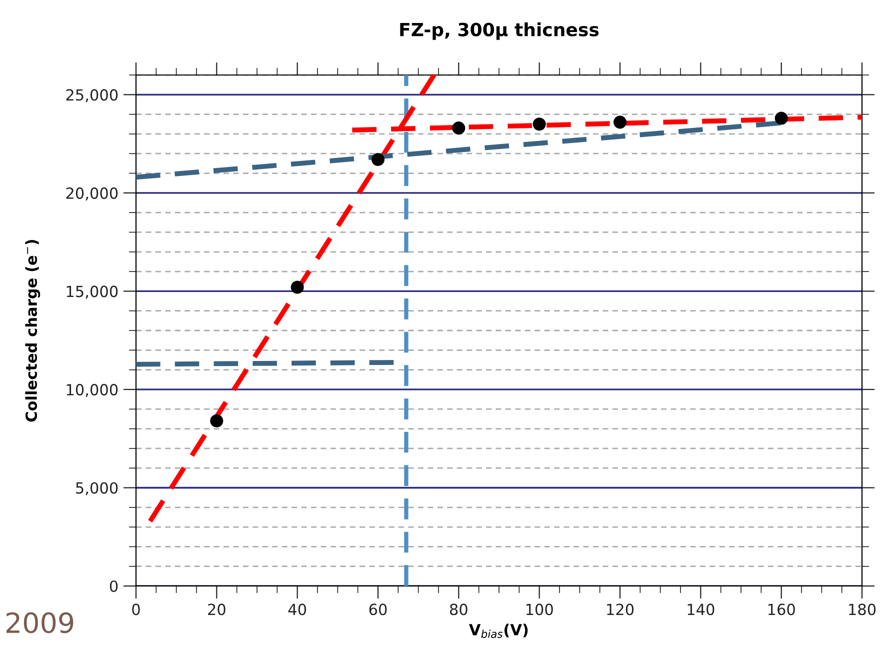  I want to click on y-tick-label: 15,000, so click(92, 292).